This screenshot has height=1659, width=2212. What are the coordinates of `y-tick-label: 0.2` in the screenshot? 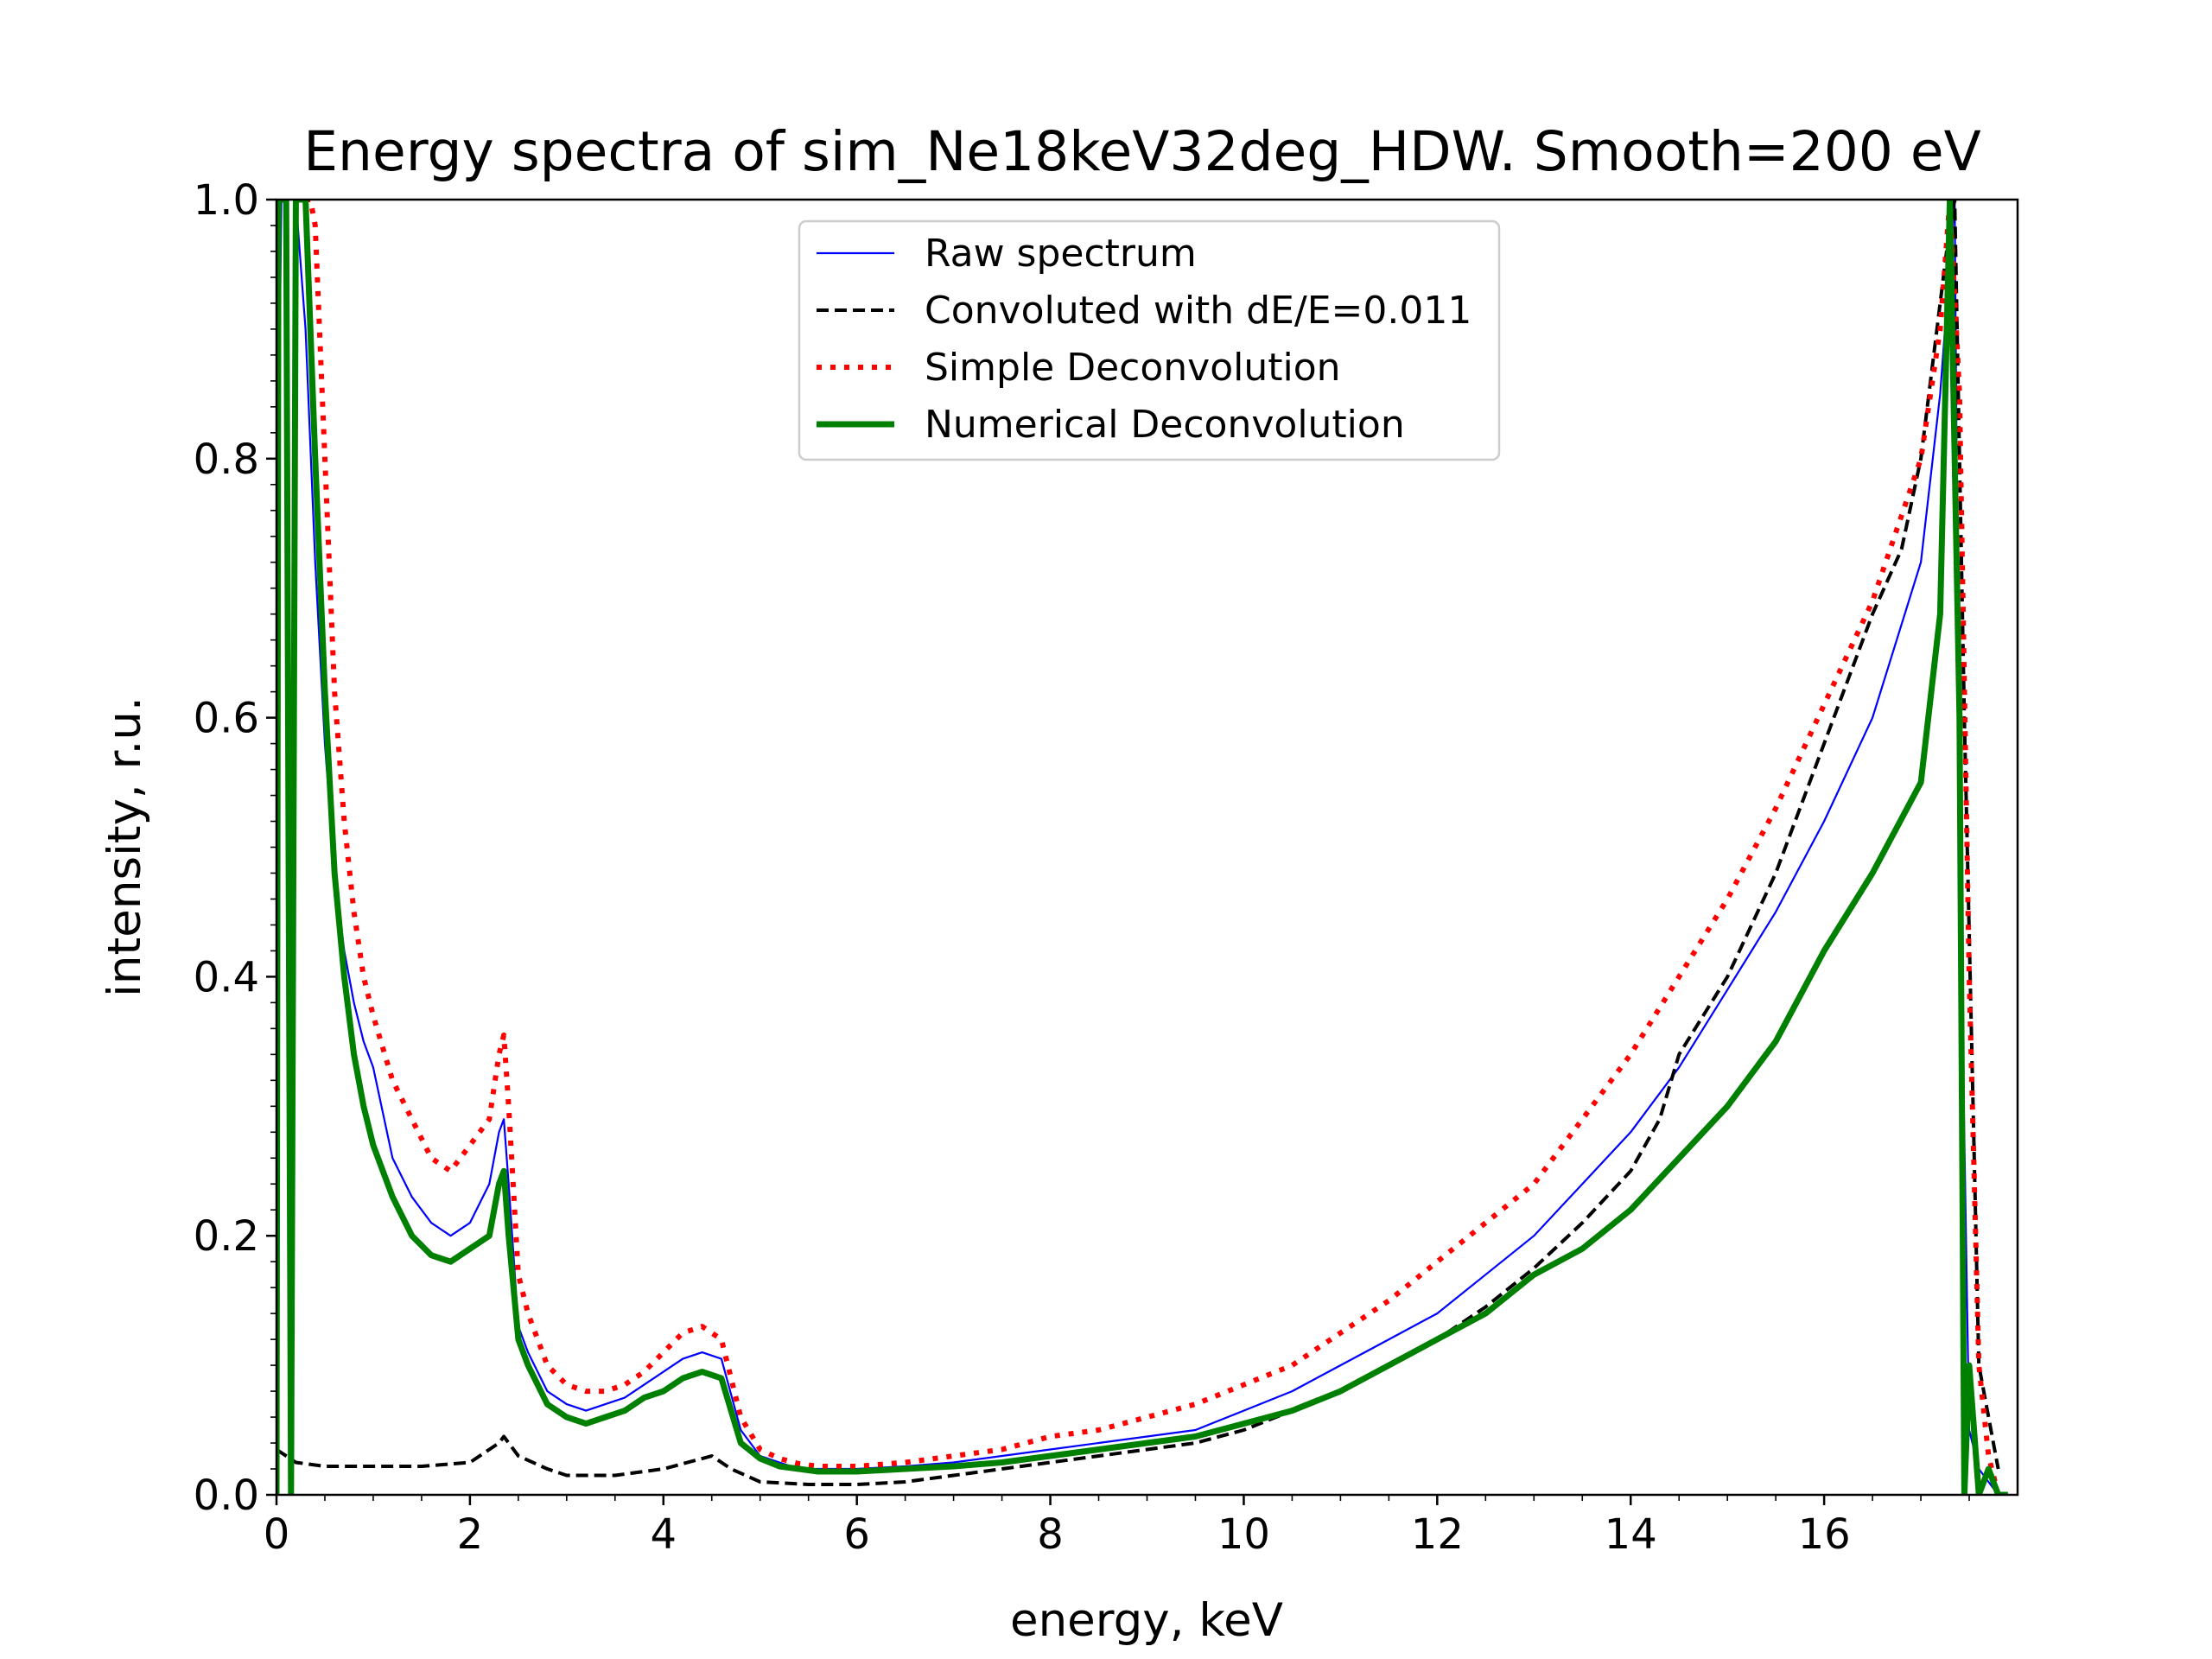 It's located at (226, 1236).